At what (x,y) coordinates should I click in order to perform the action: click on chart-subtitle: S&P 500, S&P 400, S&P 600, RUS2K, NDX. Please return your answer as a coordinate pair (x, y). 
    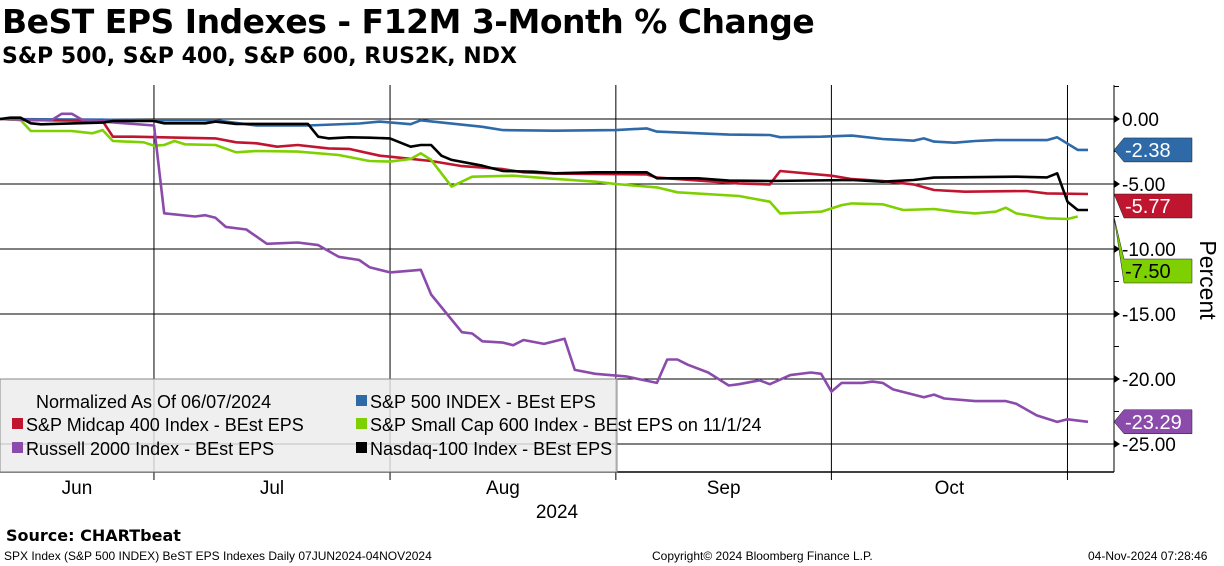
    Looking at the image, I should click on (259, 56).